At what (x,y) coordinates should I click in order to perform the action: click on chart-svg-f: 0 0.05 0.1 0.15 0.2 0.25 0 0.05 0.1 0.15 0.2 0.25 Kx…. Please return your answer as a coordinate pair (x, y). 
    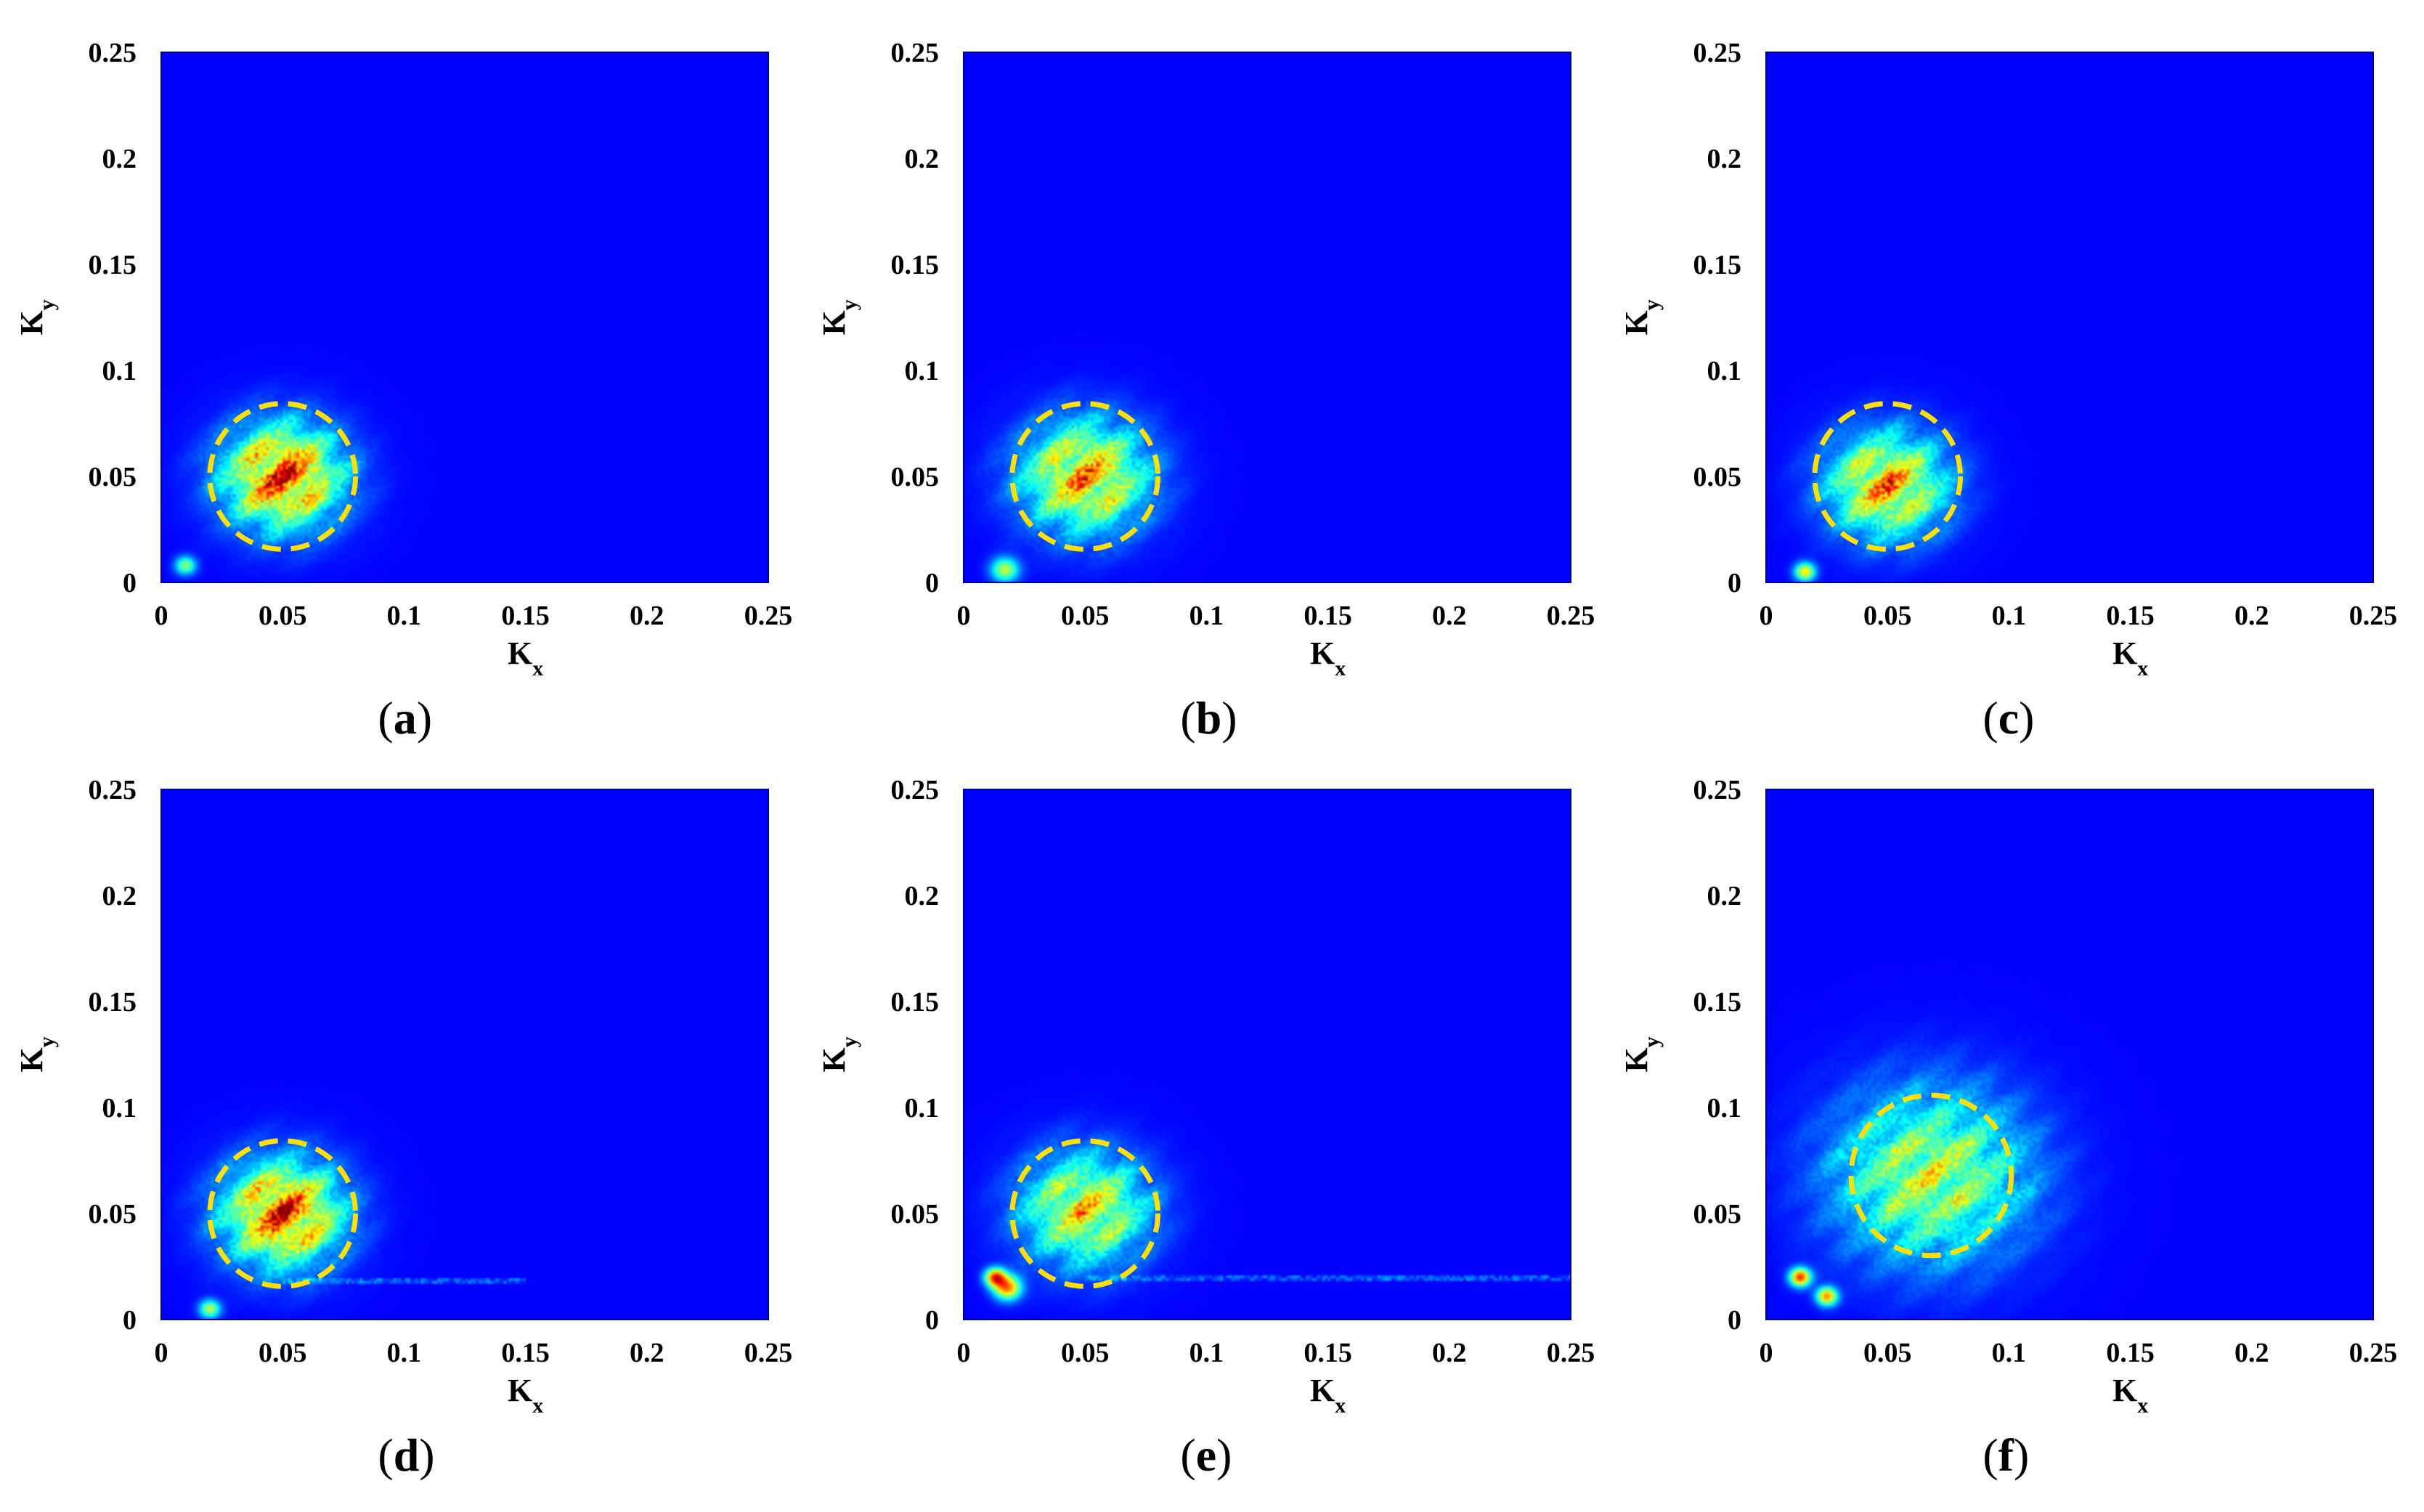
    Looking at the image, I should click on (2008, 1096).